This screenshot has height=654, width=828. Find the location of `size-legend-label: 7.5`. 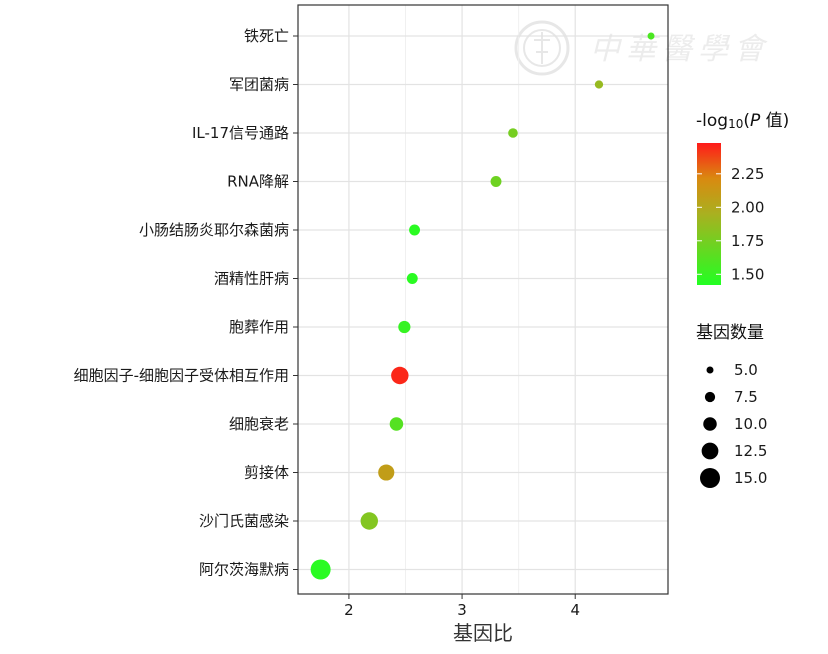

size-legend-label: 7.5 is located at coordinates (746, 397).